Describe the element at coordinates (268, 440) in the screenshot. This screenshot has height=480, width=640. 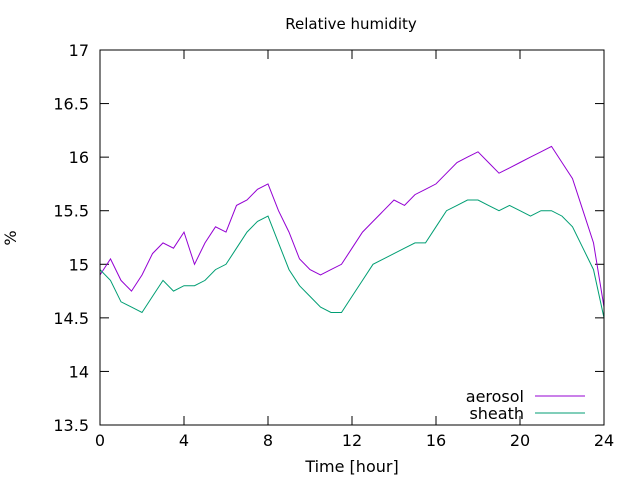
I see `x-tick-label: 8` at that location.